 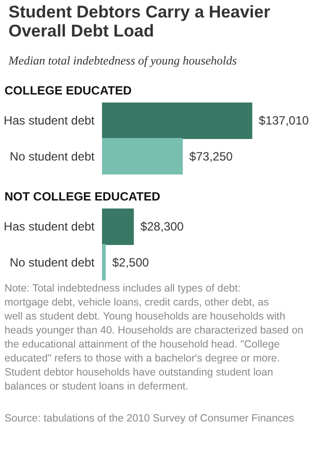 What do you see at coordinates (68, 91) in the screenshot?
I see `chart-title: COLLEGE EDUCATED` at bounding box center [68, 91].